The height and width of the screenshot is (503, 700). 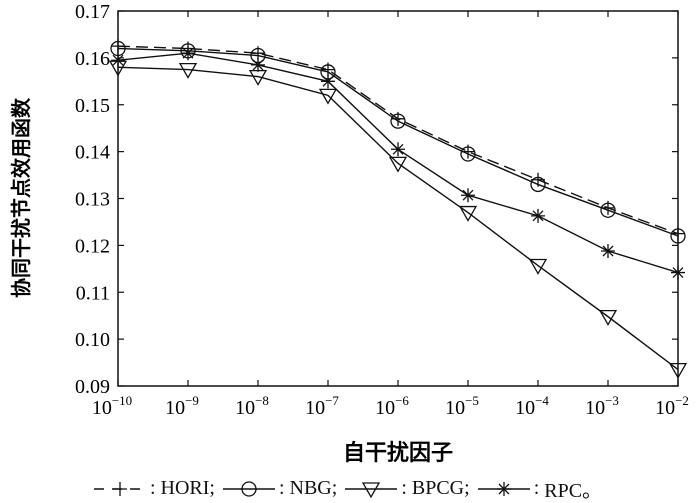 I want to click on x-tick-exponent: −8, so click(x=262, y=400).